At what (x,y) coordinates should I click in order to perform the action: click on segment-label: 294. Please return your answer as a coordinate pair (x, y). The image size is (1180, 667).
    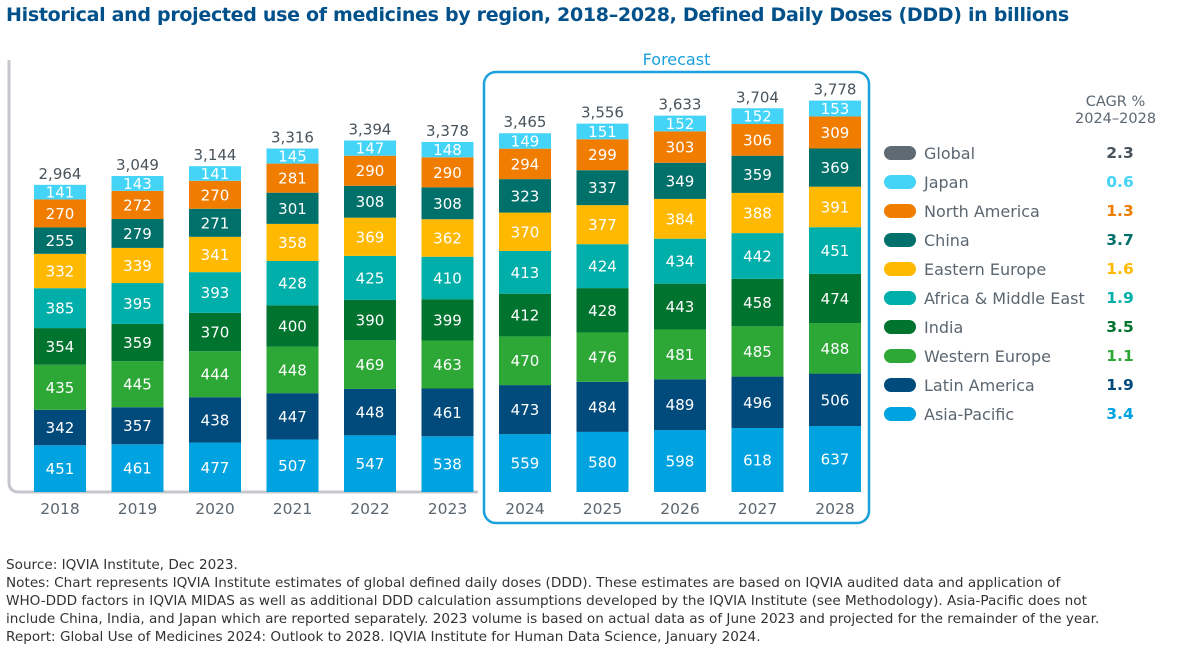
    Looking at the image, I should click on (525, 164).